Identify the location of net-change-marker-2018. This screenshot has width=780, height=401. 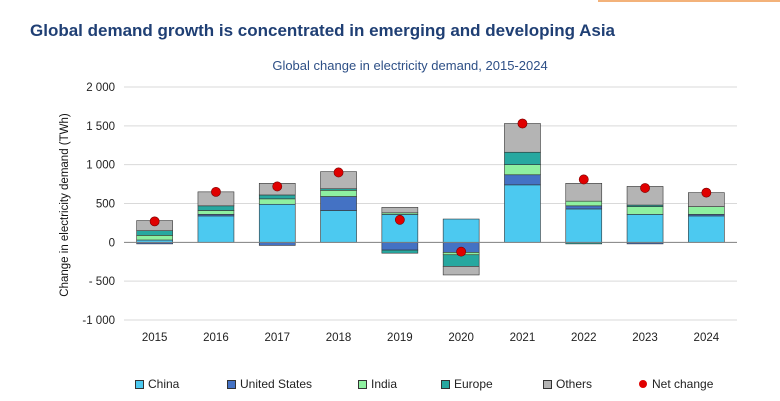
(338, 172).